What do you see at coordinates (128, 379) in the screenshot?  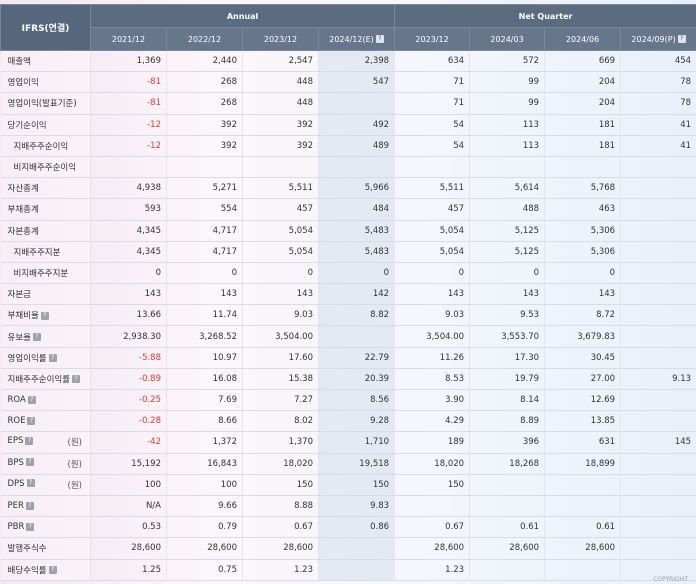 I see `value-cell: -0.89` at bounding box center [128, 379].